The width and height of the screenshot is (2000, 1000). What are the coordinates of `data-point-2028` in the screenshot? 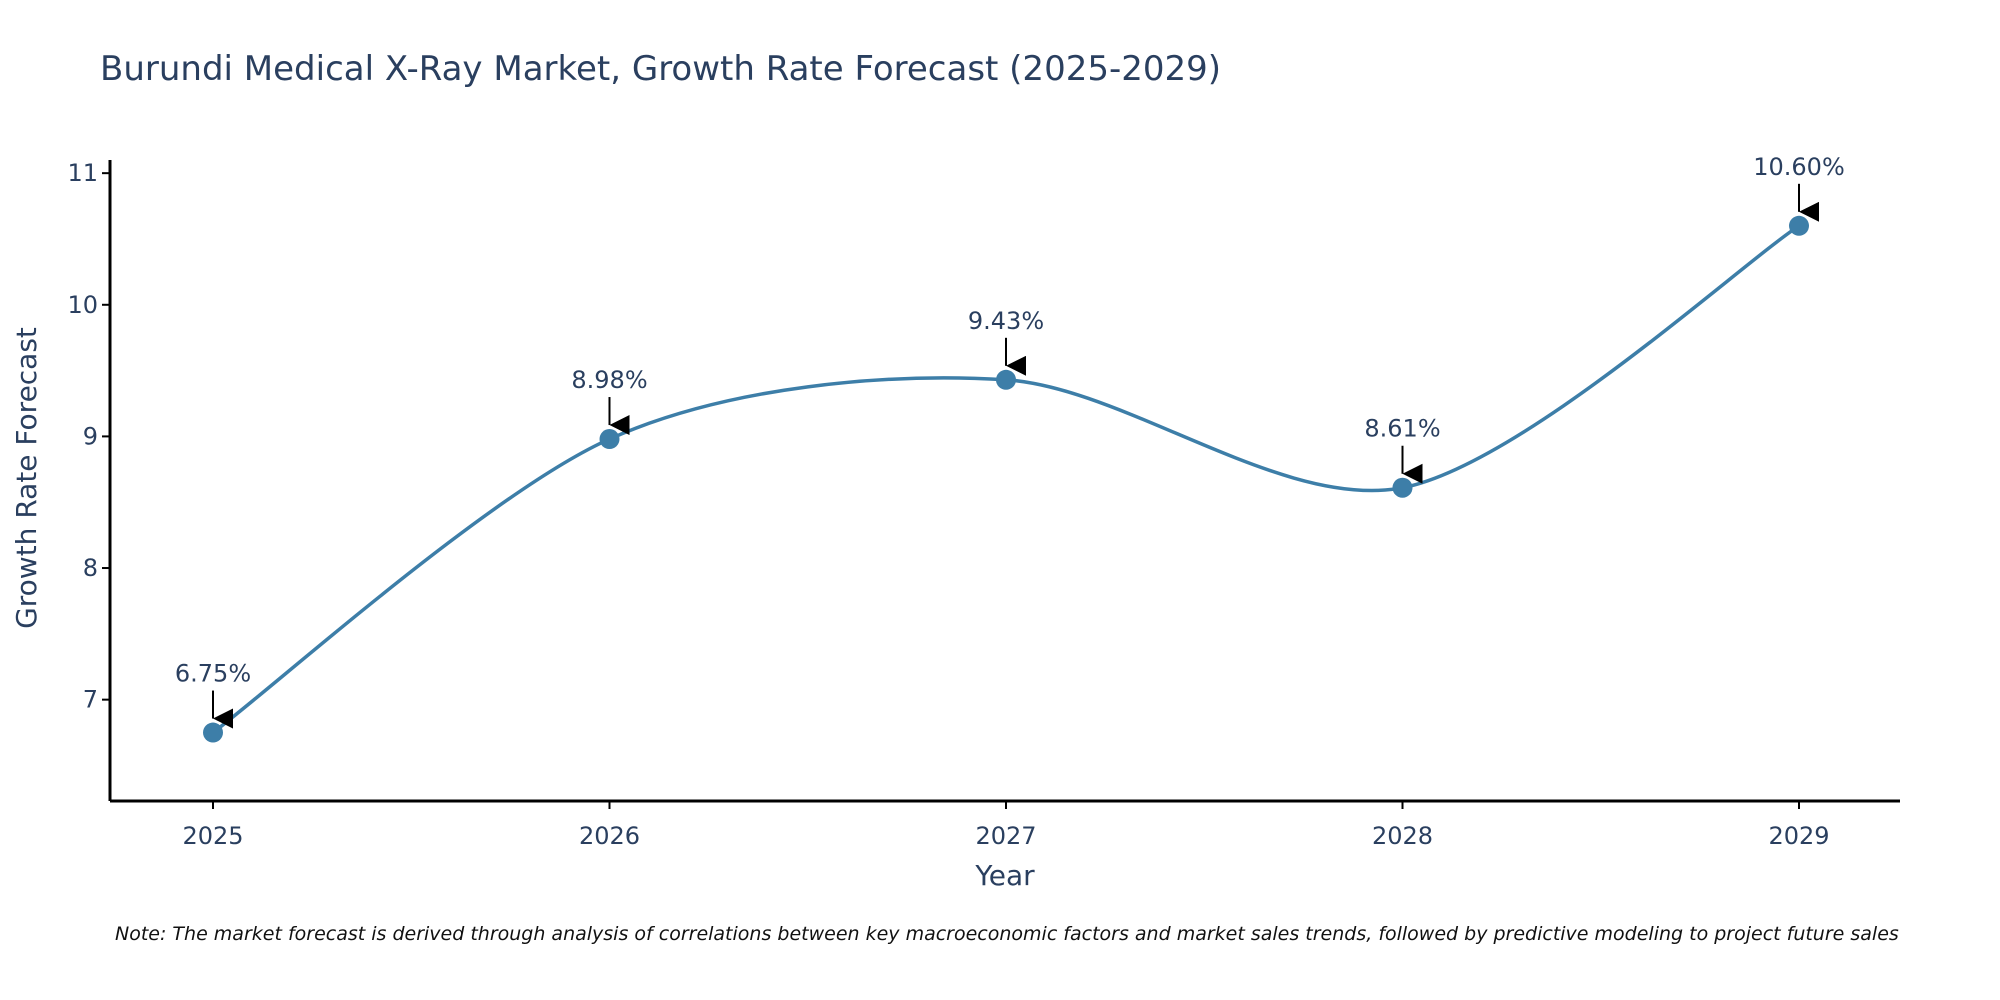 It's located at (1402, 487).